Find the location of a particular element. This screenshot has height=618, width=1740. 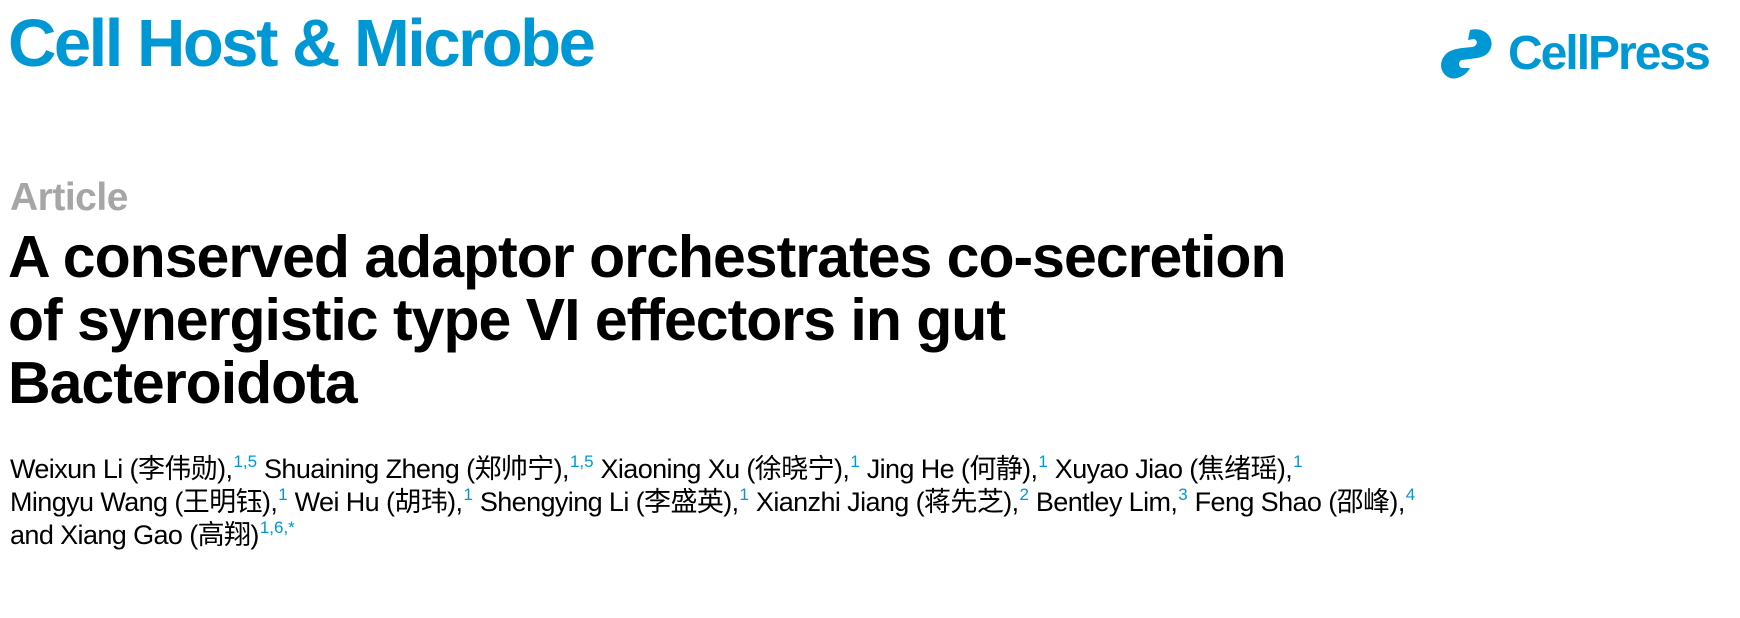

title-line: Bacteroidota is located at coordinates (183, 383).